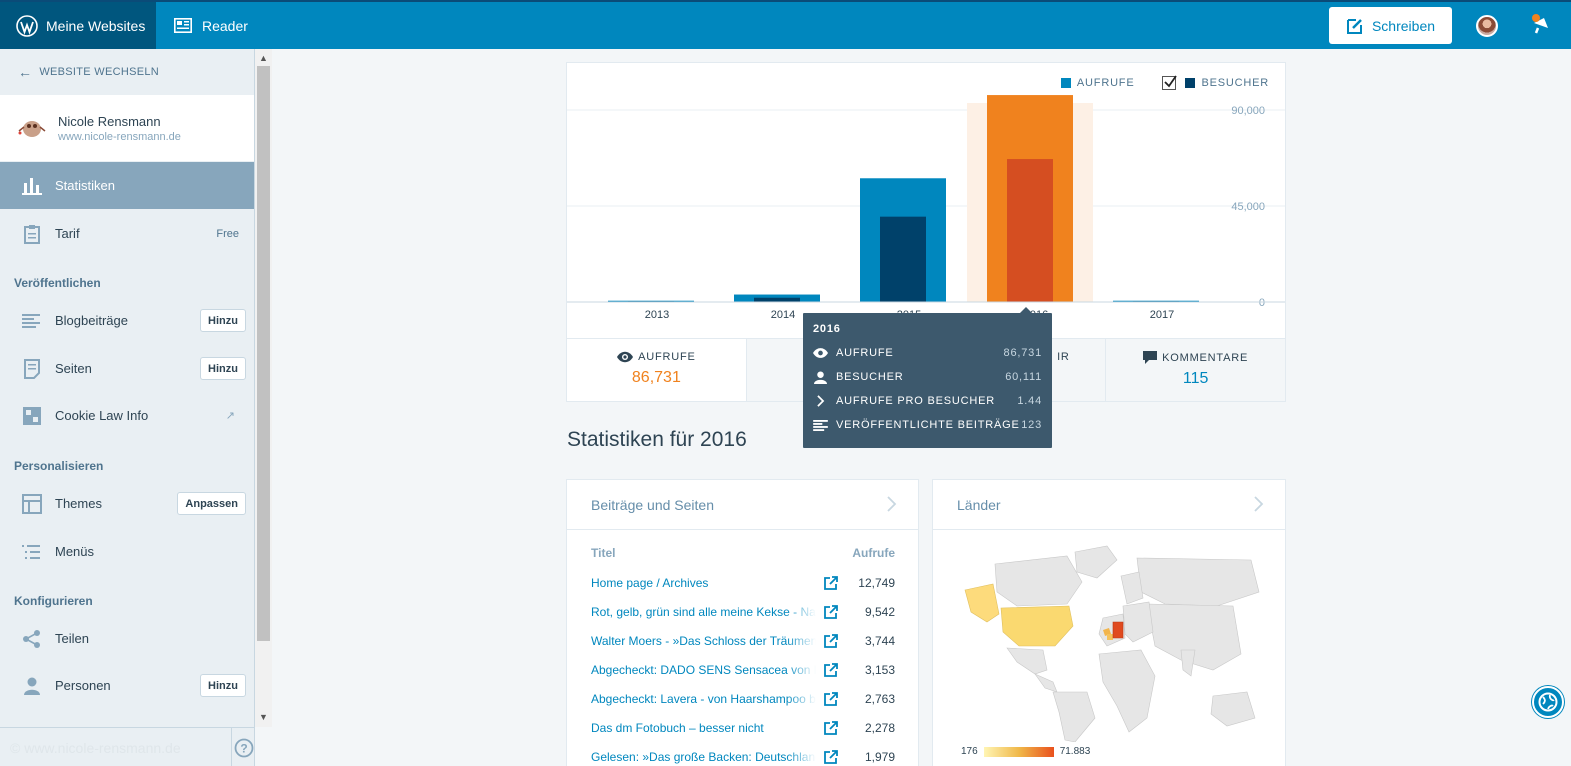  Describe the element at coordinates (223, 368) in the screenshot. I see `add-page-button: Hinzu` at that location.